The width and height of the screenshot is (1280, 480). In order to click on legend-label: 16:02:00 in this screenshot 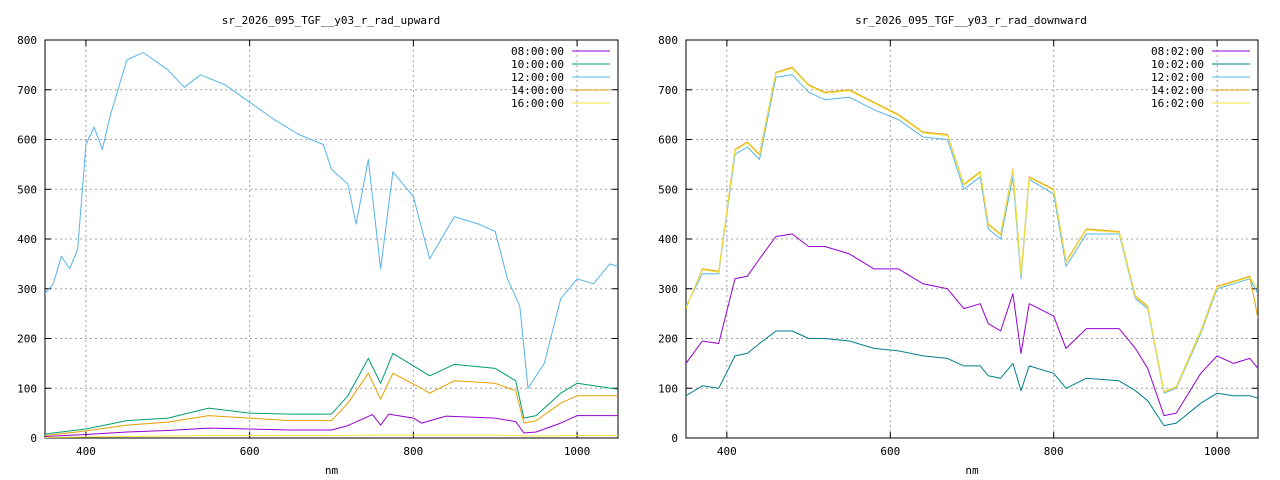, I will do `click(1177, 103)`.